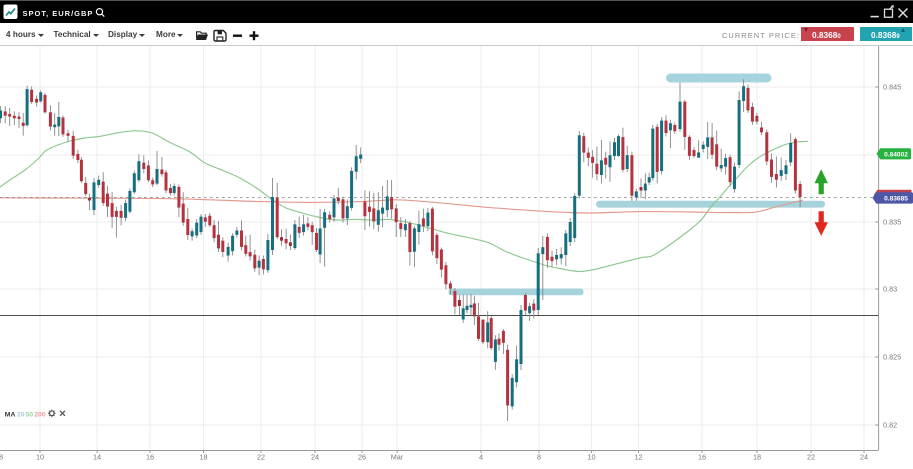 The image size is (913, 469). I want to click on svg-text: MA, so click(10, 415).